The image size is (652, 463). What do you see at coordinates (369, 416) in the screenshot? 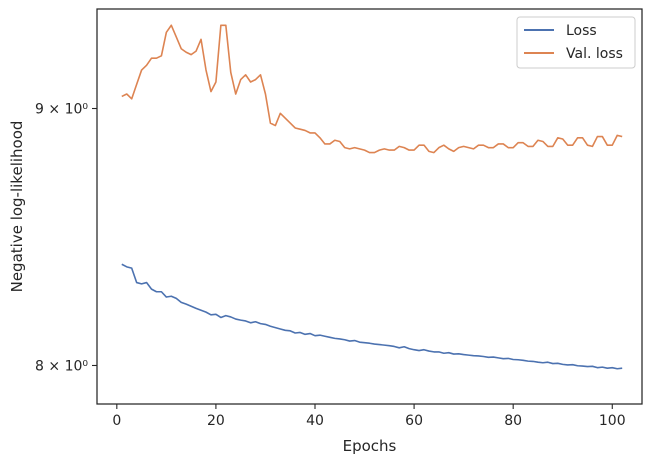
I see `x-axis: 0 20 40 60 80 100` at bounding box center [369, 416].